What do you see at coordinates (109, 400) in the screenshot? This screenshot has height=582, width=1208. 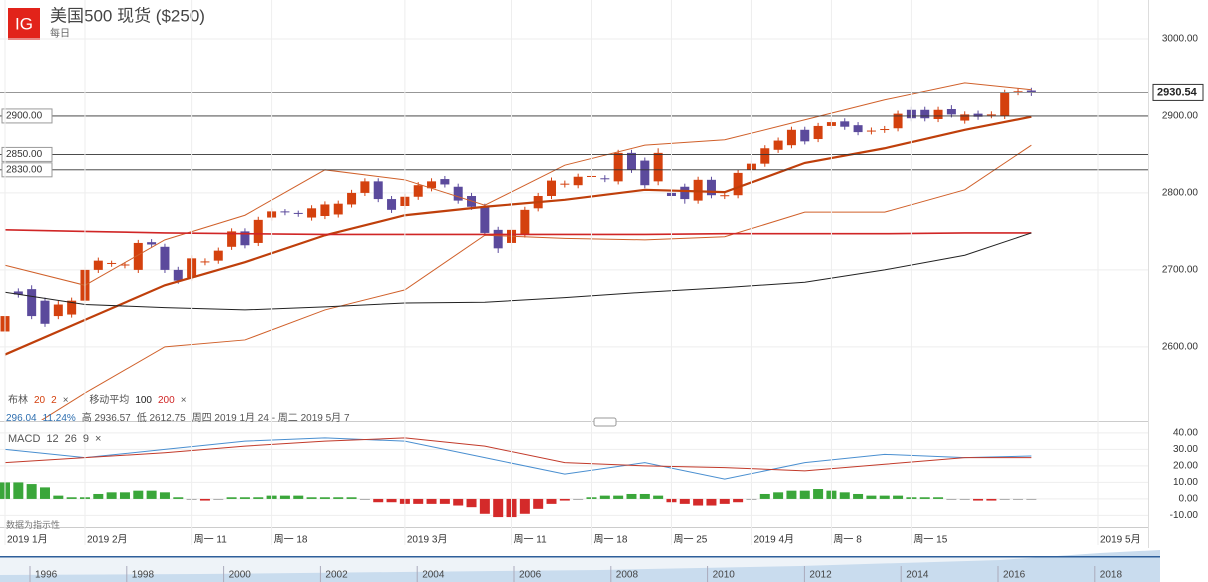 I see `label: 移动平均` at bounding box center [109, 400].